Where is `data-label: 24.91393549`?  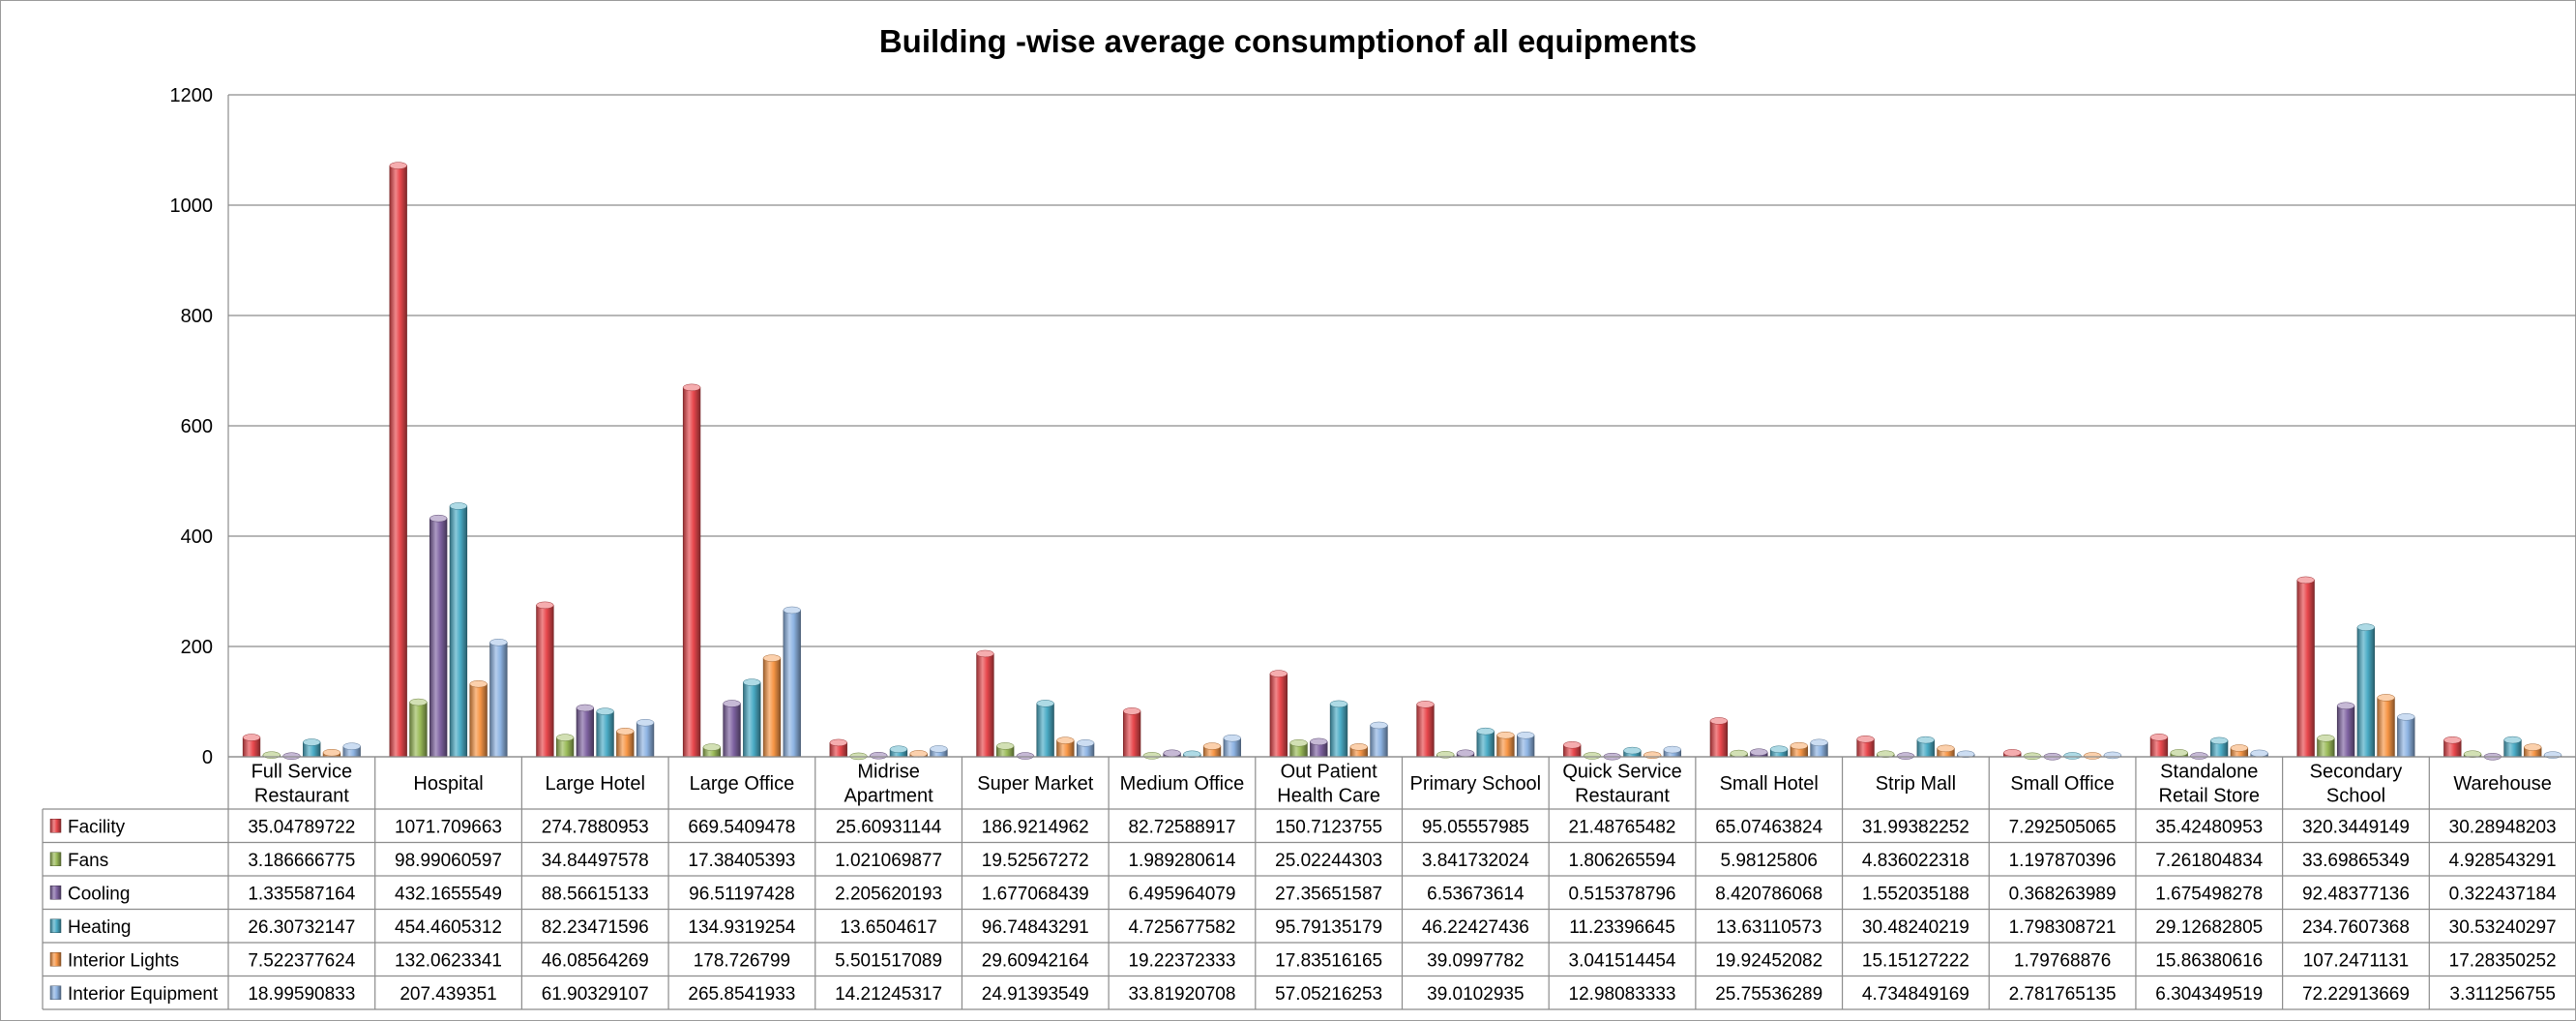
data-label: 24.91393549 is located at coordinates (1035, 994).